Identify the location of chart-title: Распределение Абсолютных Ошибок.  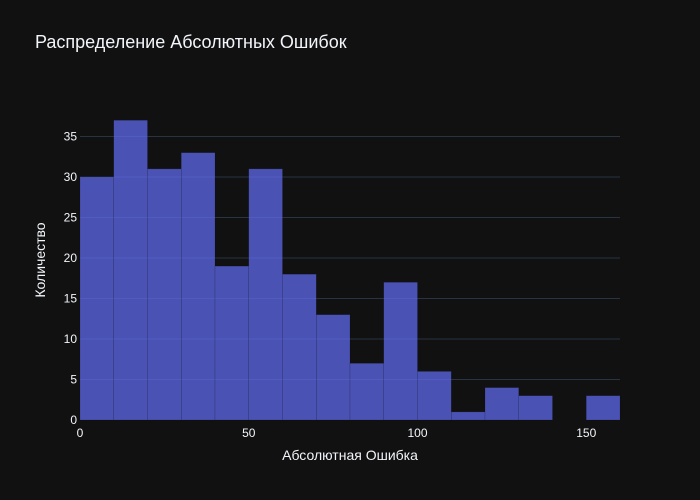
(191, 42).